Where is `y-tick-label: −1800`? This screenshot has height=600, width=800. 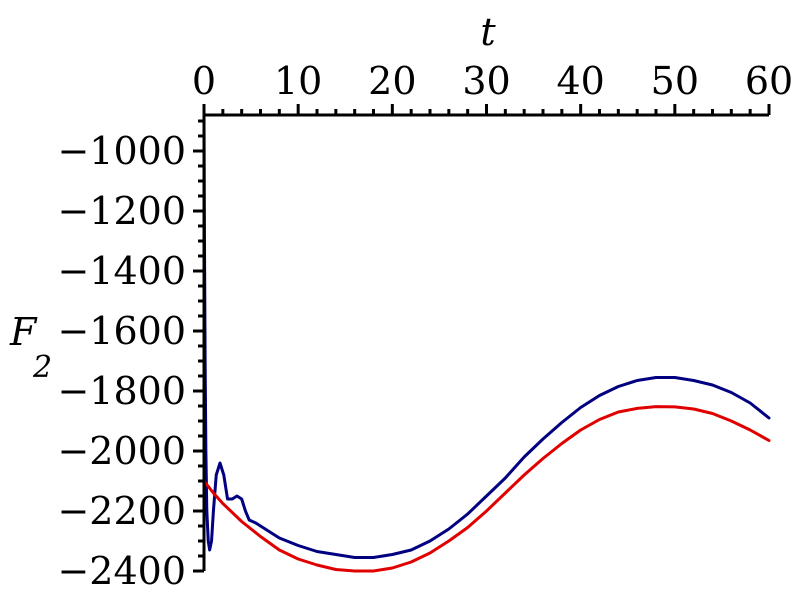
y-tick-label: −1800 is located at coordinates (121, 391).